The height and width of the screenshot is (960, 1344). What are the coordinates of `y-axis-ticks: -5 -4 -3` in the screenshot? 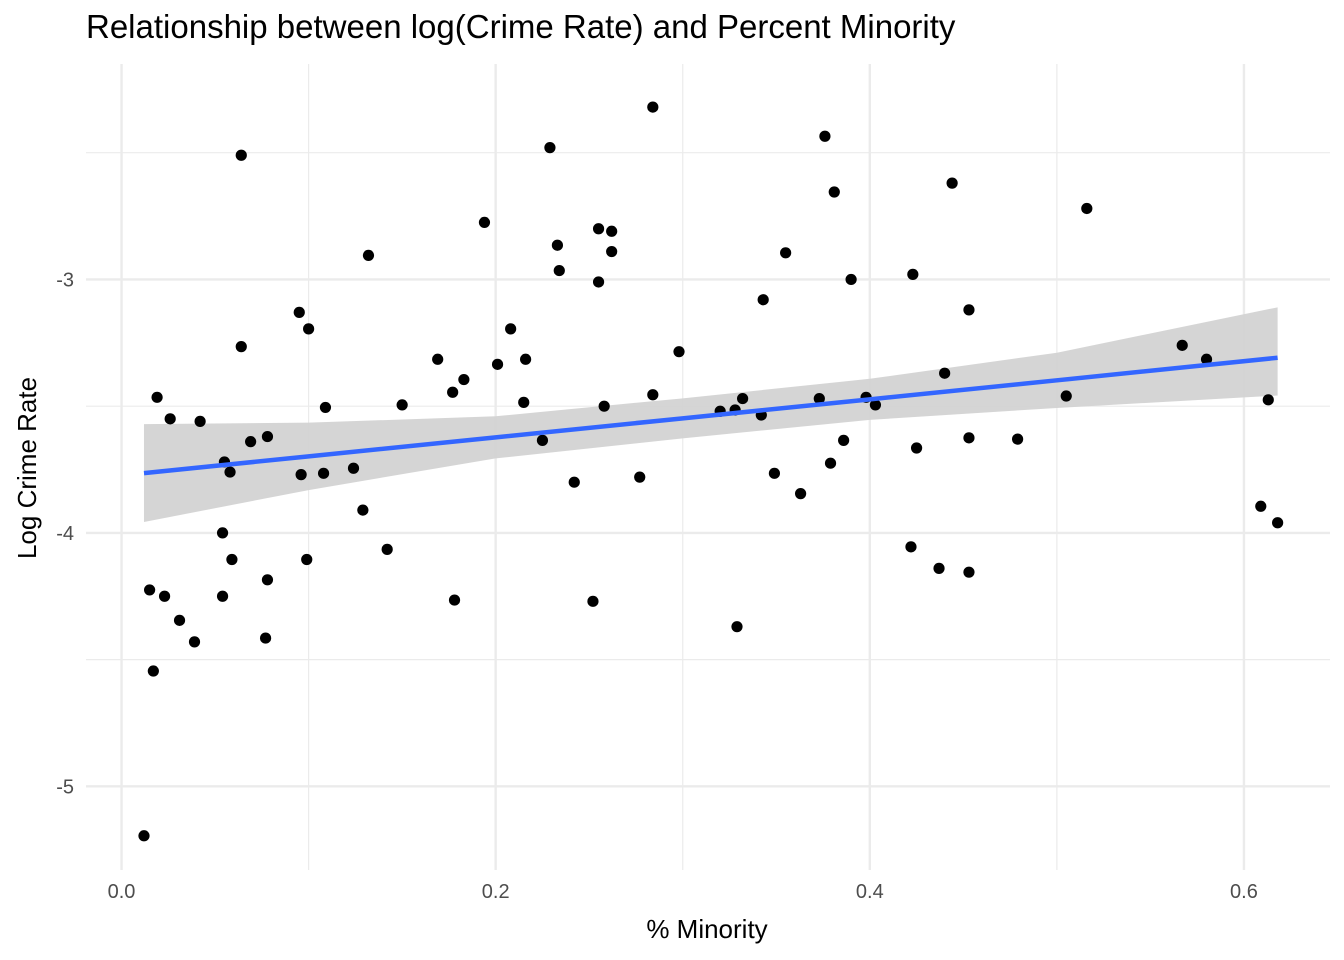 It's located at (65, 533).